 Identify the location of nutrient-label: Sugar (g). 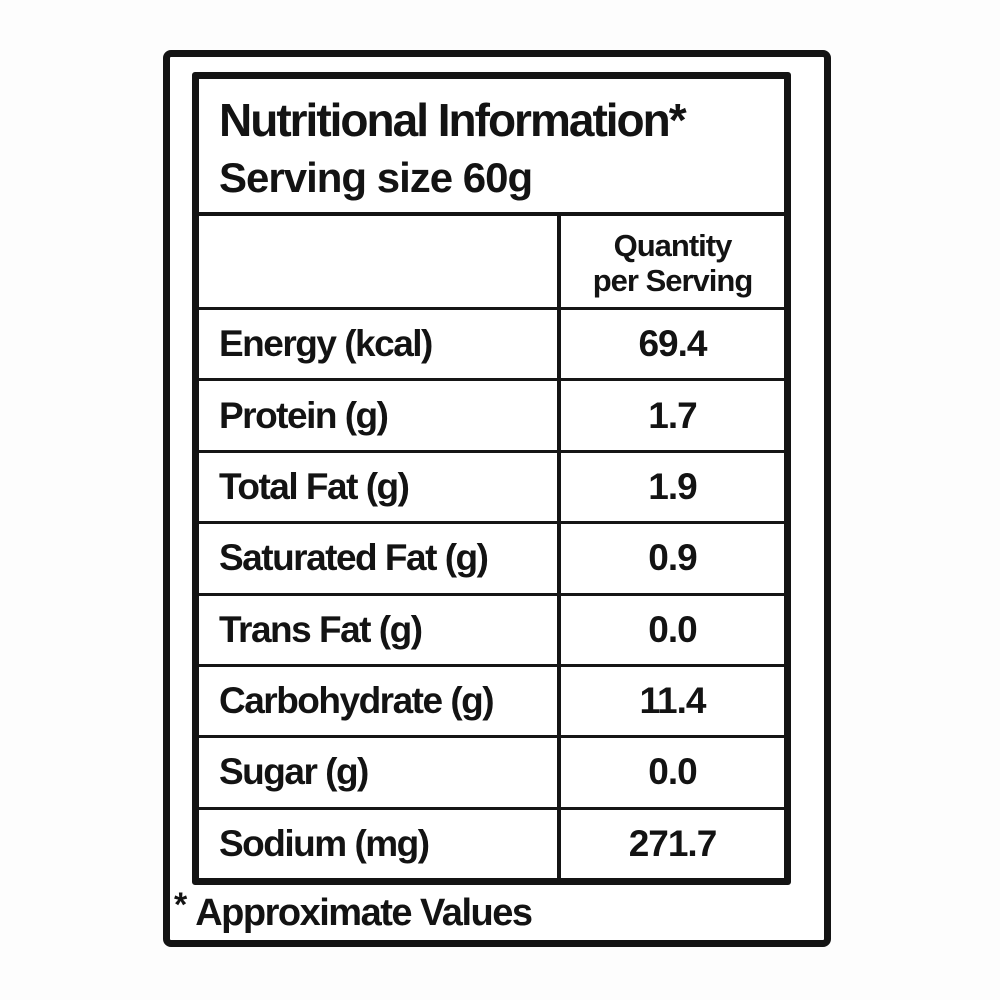
(294, 772).